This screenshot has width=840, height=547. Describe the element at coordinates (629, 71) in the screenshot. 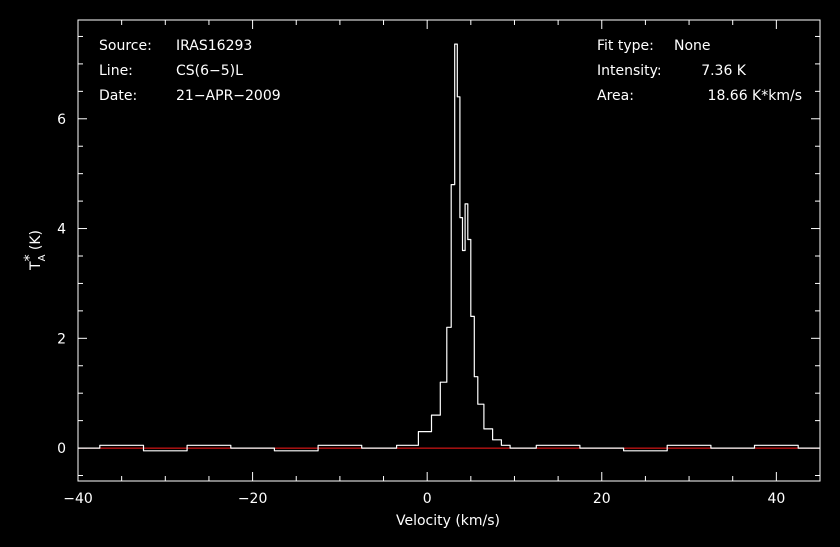

I see `intensity-label: Intensity:` at that location.